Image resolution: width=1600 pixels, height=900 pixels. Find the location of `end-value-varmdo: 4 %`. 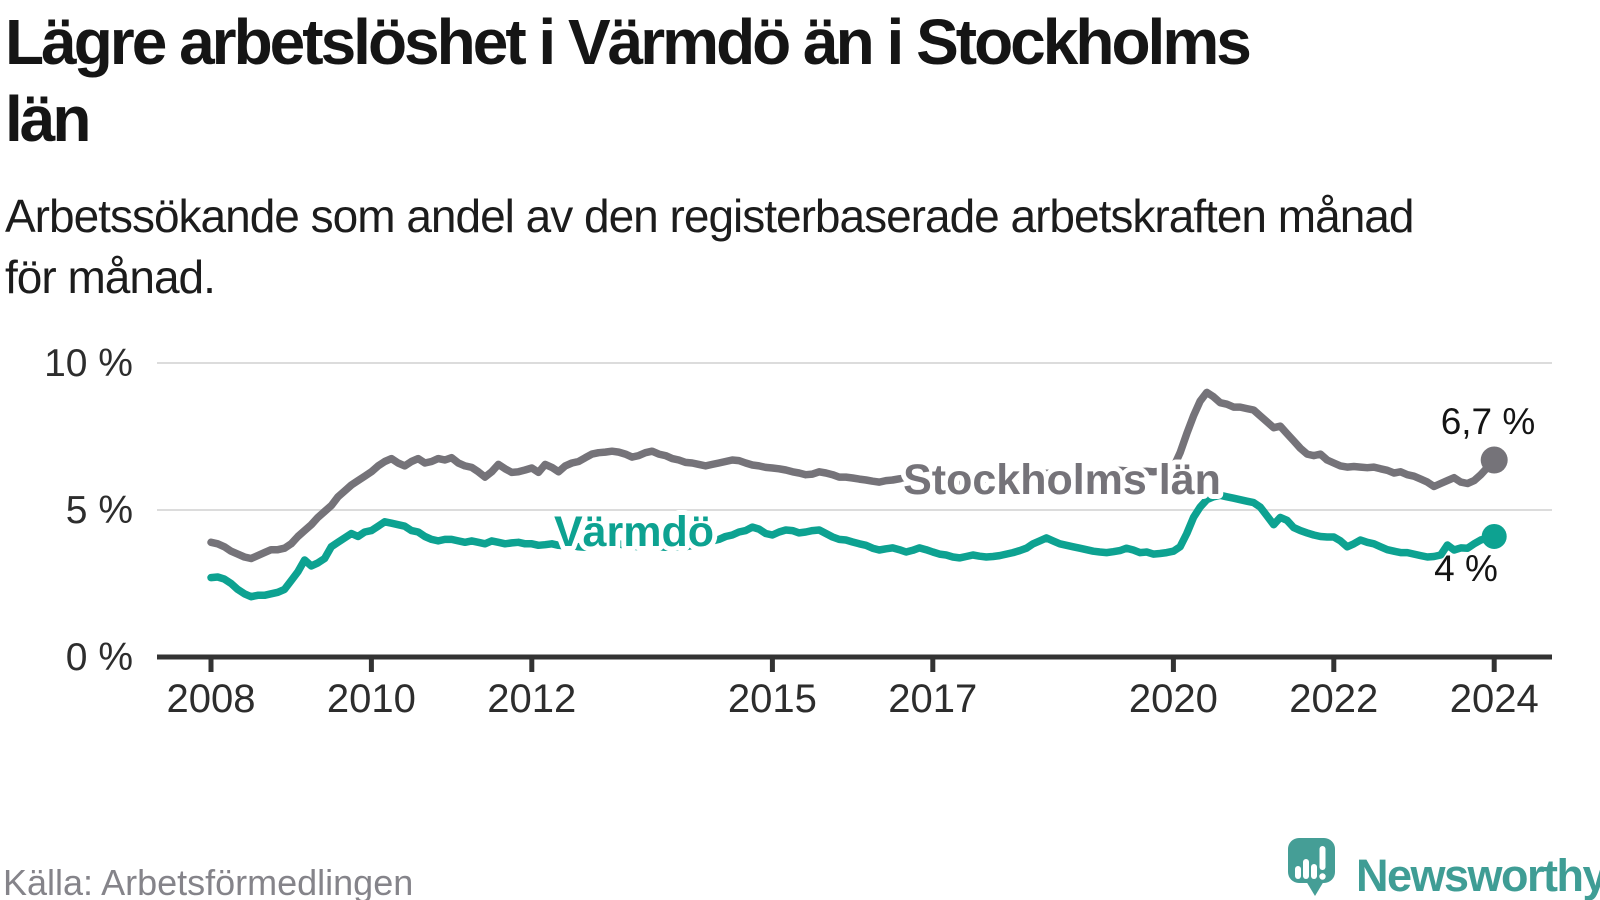

end-value-varmdo: 4 % is located at coordinates (1466, 568).